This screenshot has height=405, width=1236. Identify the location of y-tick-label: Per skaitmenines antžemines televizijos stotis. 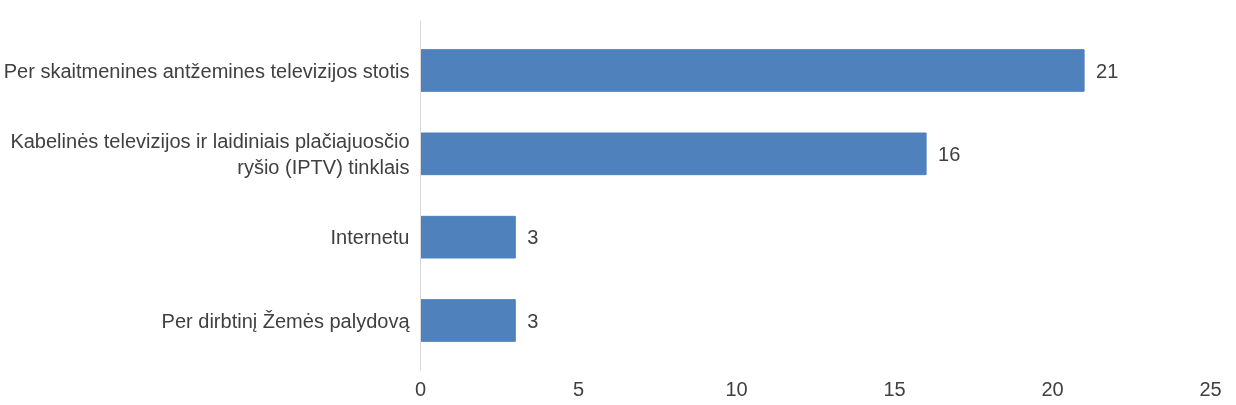
(206, 70).